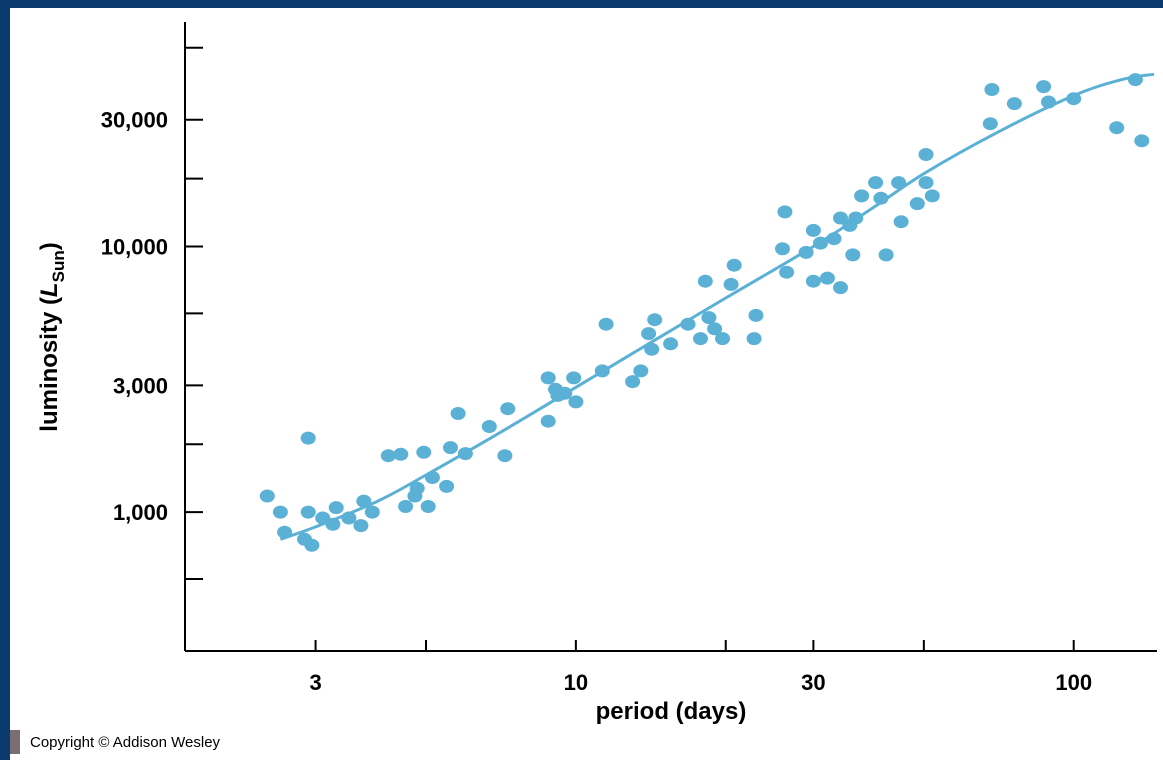 This screenshot has width=1163, height=760. Describe the element at coordinates (49, 364) in the screenshot. I see `y-axis-title-main: luminosity (` at that location.